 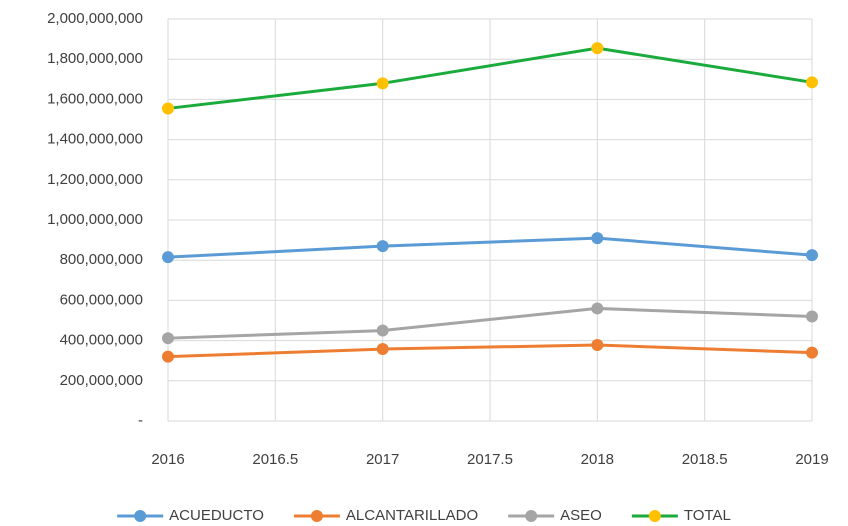 I want to click on legend-label: ASEO, so click(x=581, y=515).